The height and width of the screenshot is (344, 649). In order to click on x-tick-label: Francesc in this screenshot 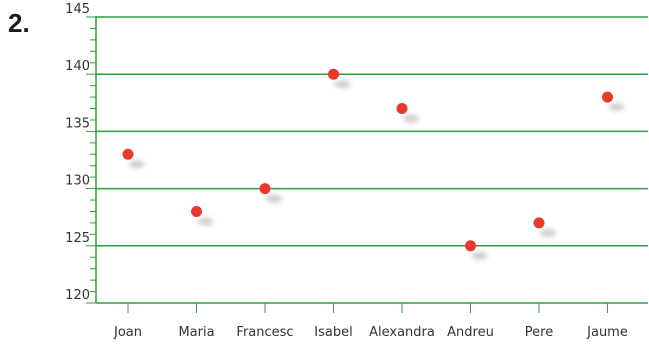, I will do `click(264, 332)`.